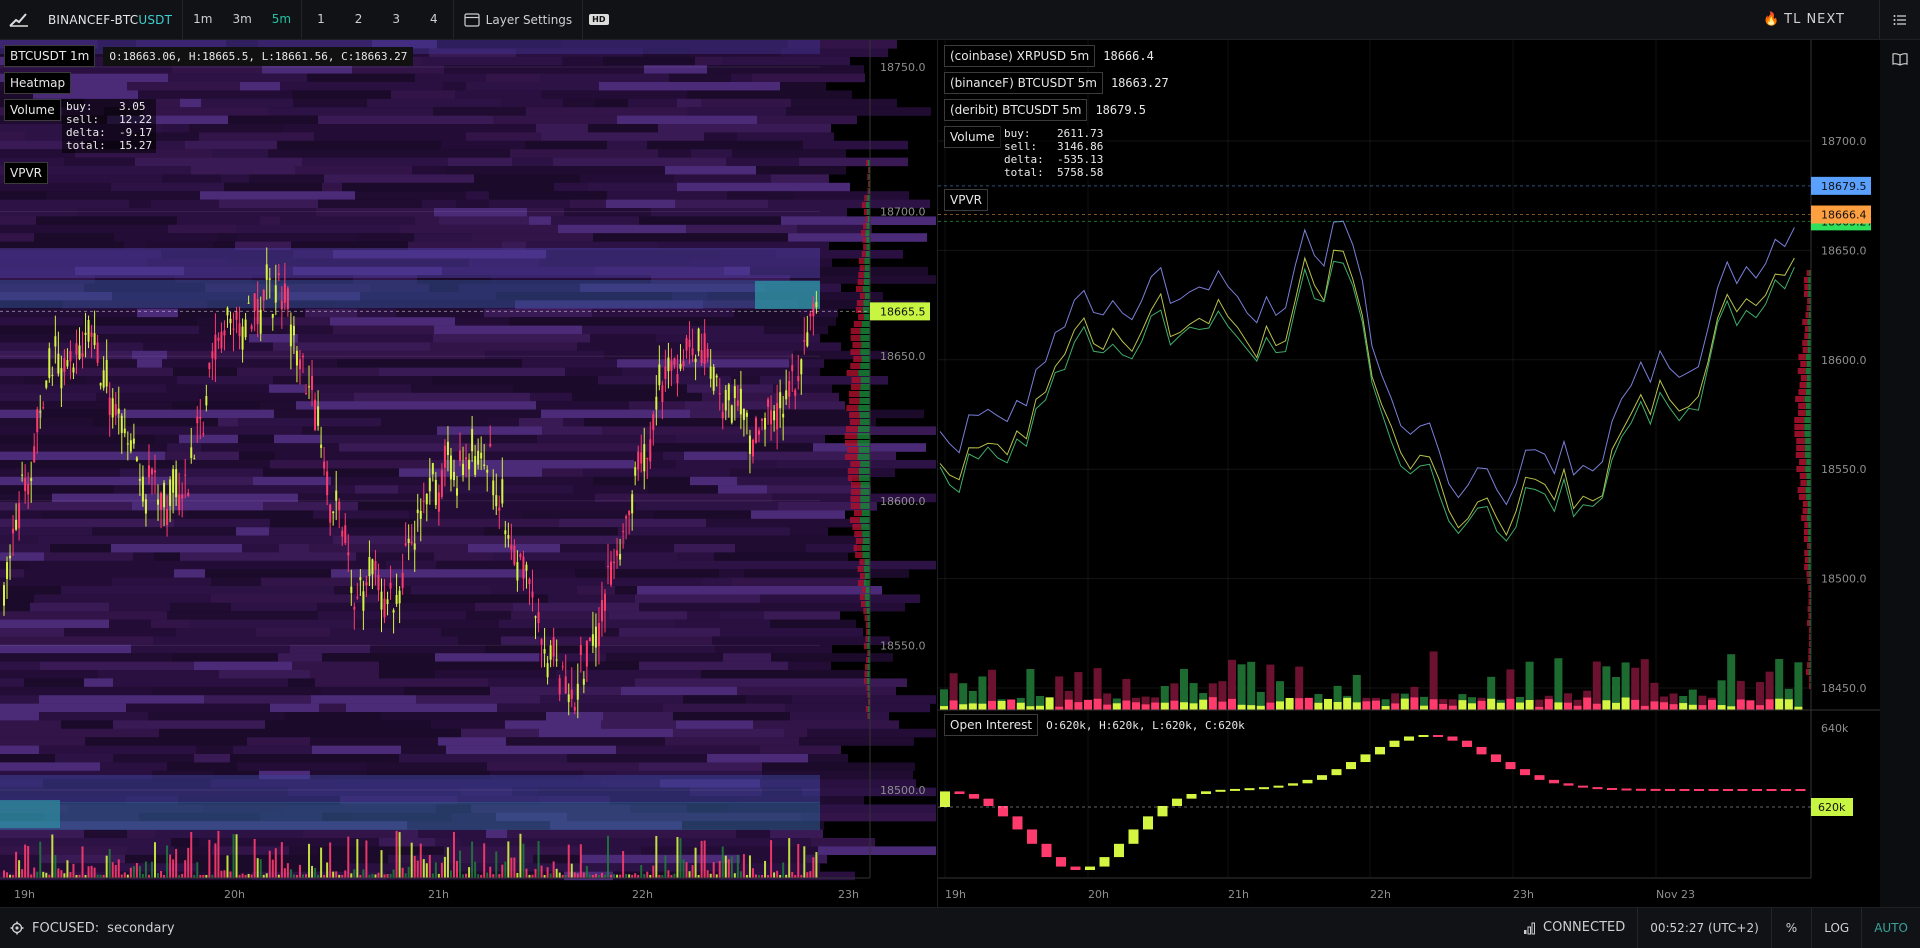 This screenshot has height=948, width=1920. I want to click on layout-4-button: 4, so click(434, 19).